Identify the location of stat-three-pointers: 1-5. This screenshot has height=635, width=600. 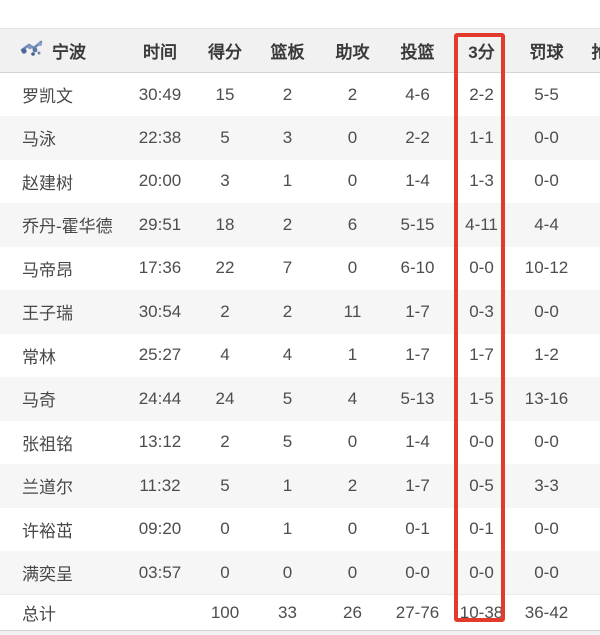
(481, 398).